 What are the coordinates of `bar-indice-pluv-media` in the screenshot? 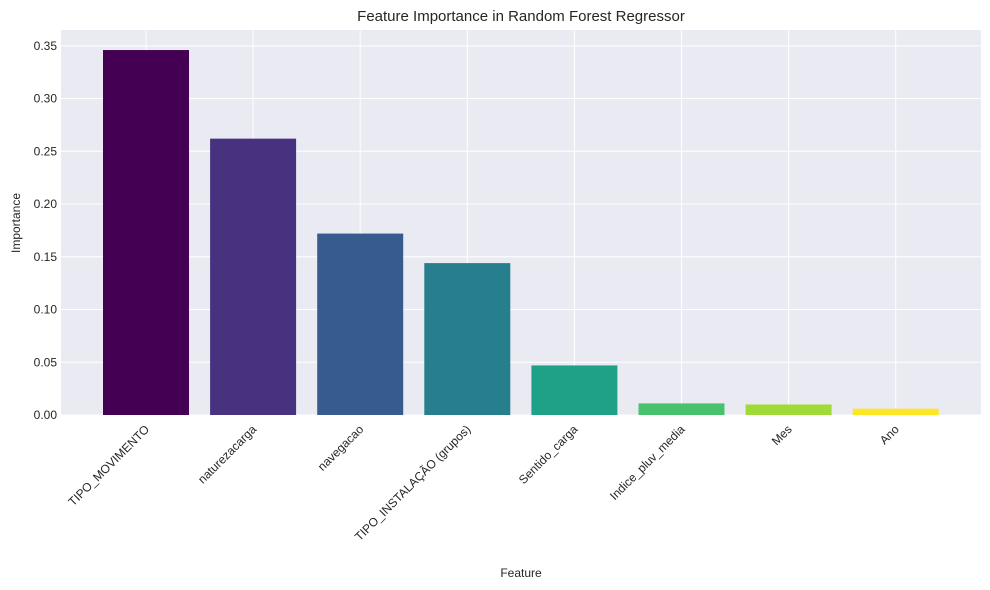 It's located at (681, 409).